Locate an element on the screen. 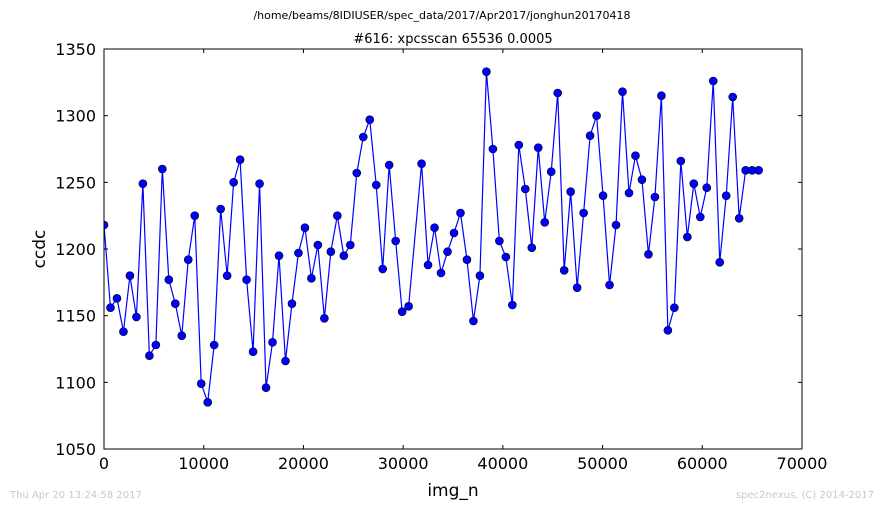  y-tick-label: 1150 is located at coordinates (75, 316).